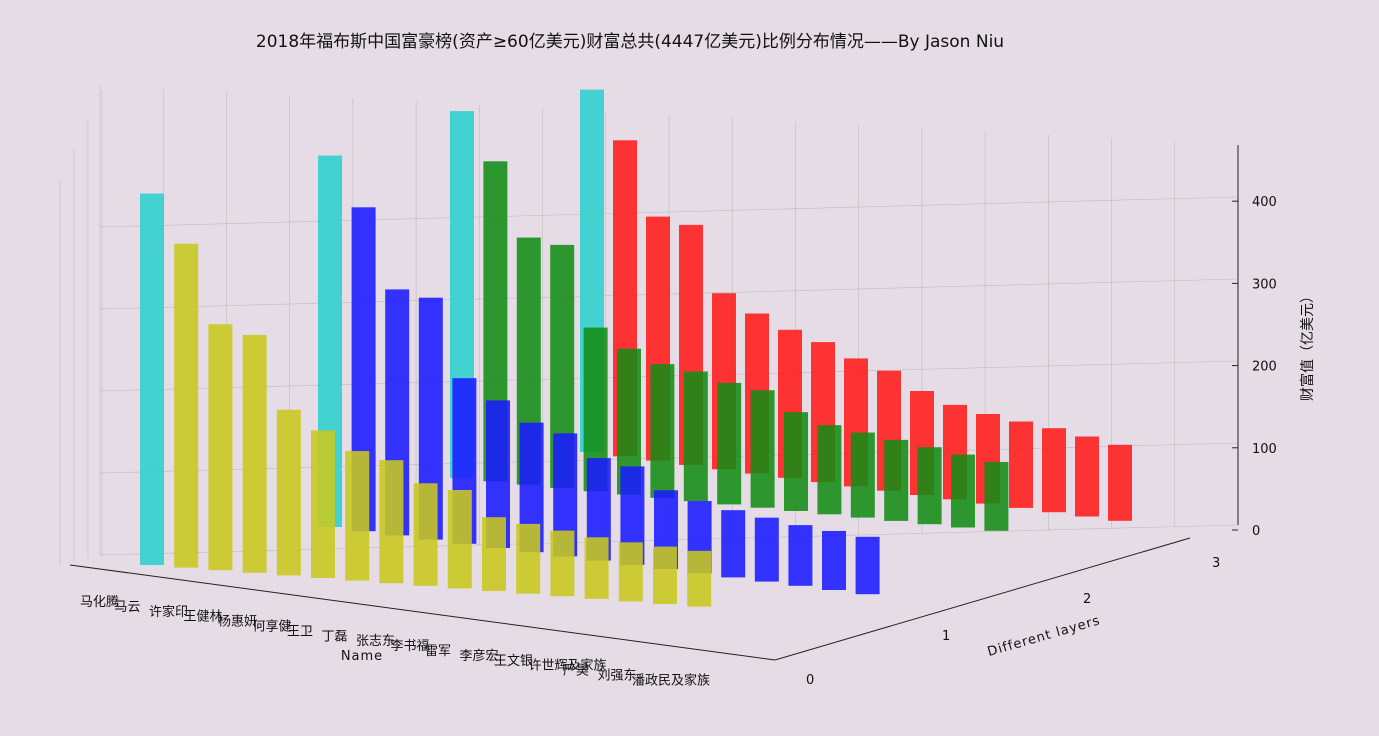  Describe the element at coordinates (1044, 636) in the screenshot. I see `y-axis-label: Different layers` at that location.